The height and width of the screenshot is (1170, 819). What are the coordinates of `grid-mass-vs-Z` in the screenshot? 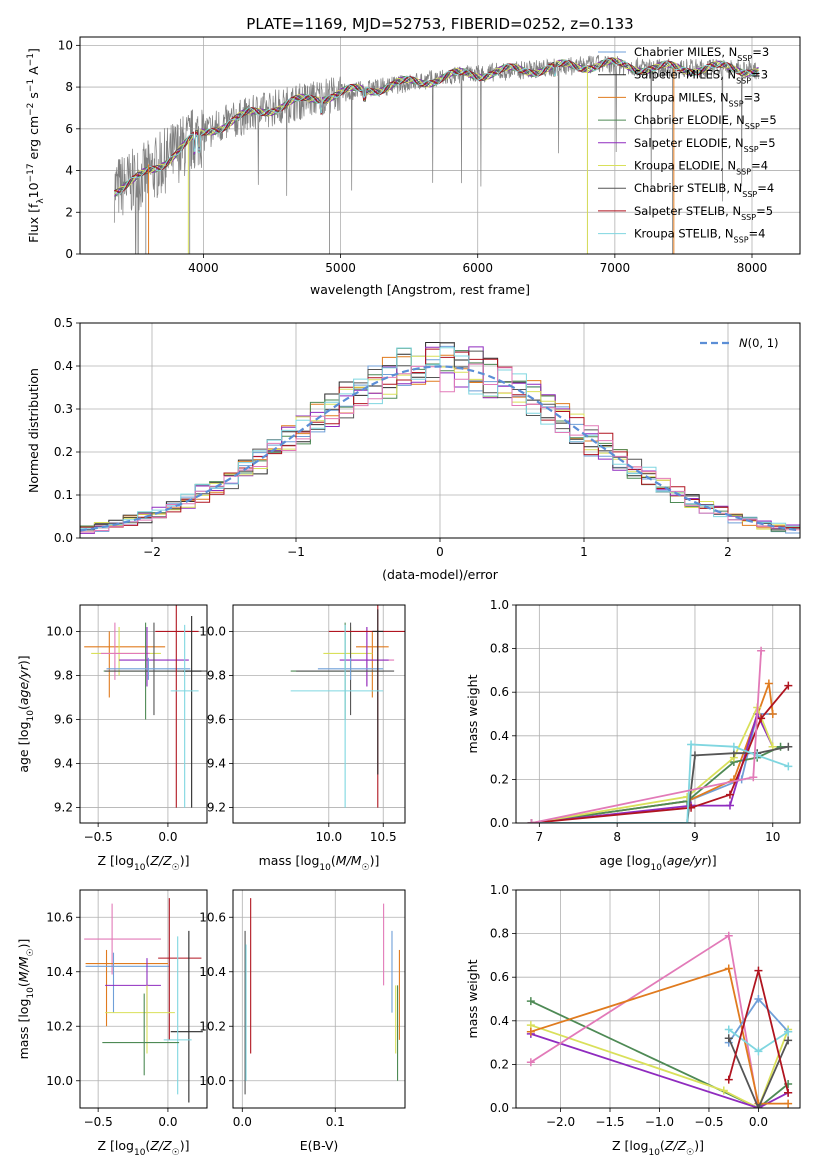 It's located at (143, 999).